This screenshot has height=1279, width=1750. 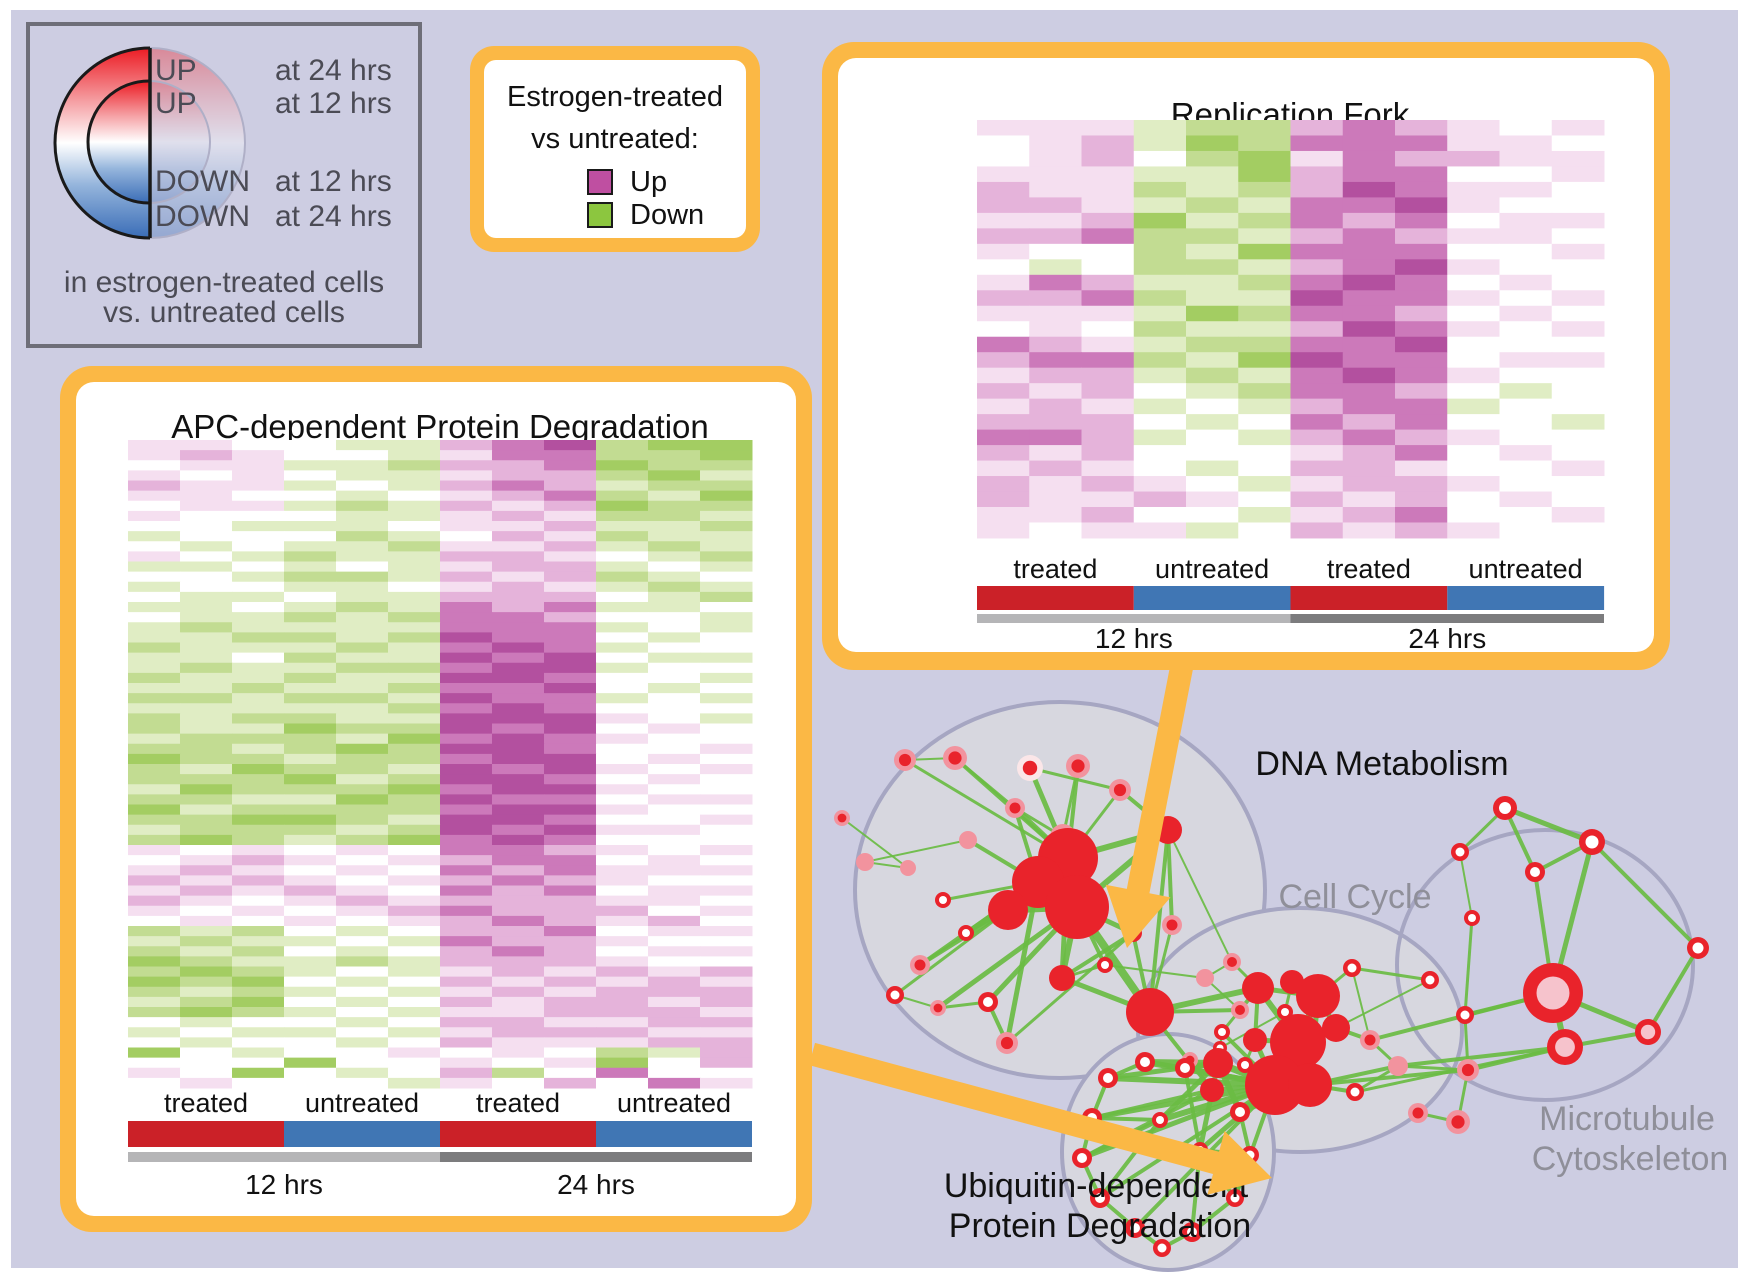 What do you see at coordinates (875, 843) in the screenshot?
I see `network-edge` at bounding box center [875, 843].